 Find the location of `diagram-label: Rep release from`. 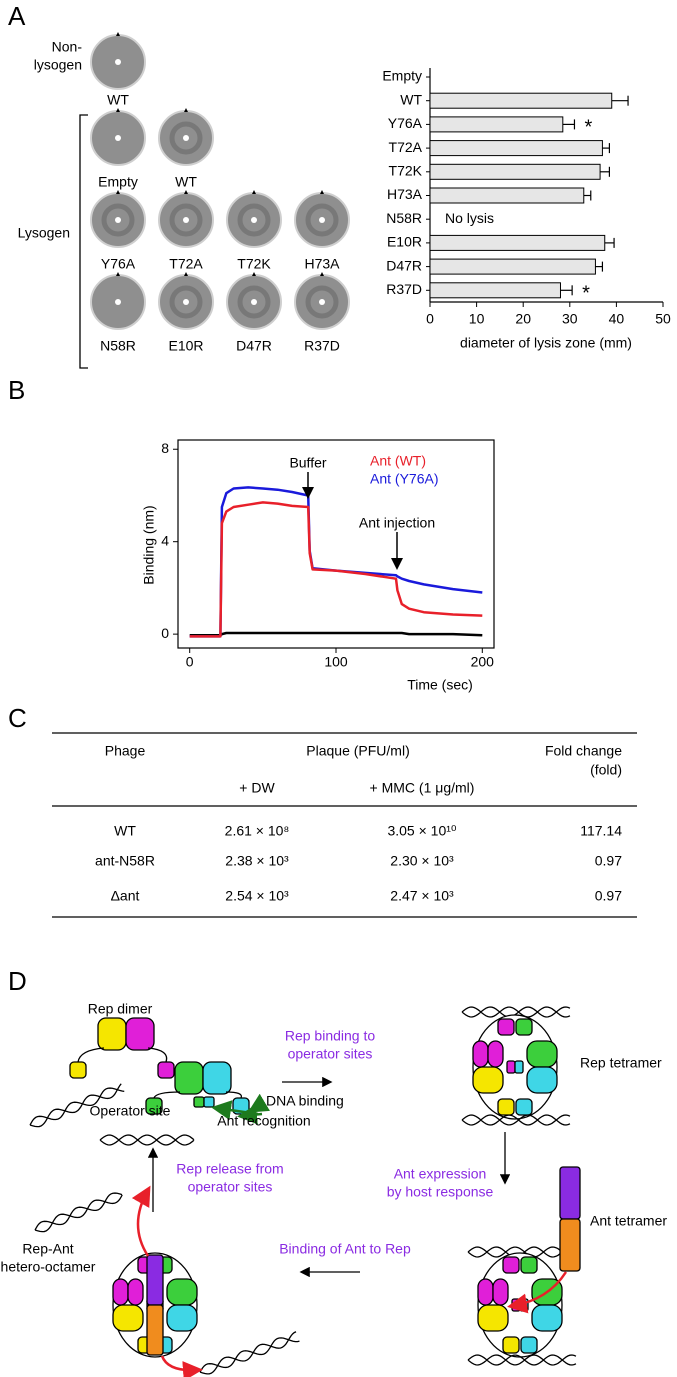

diagram-label: Rep release from is located at coordinates (229, 1169).